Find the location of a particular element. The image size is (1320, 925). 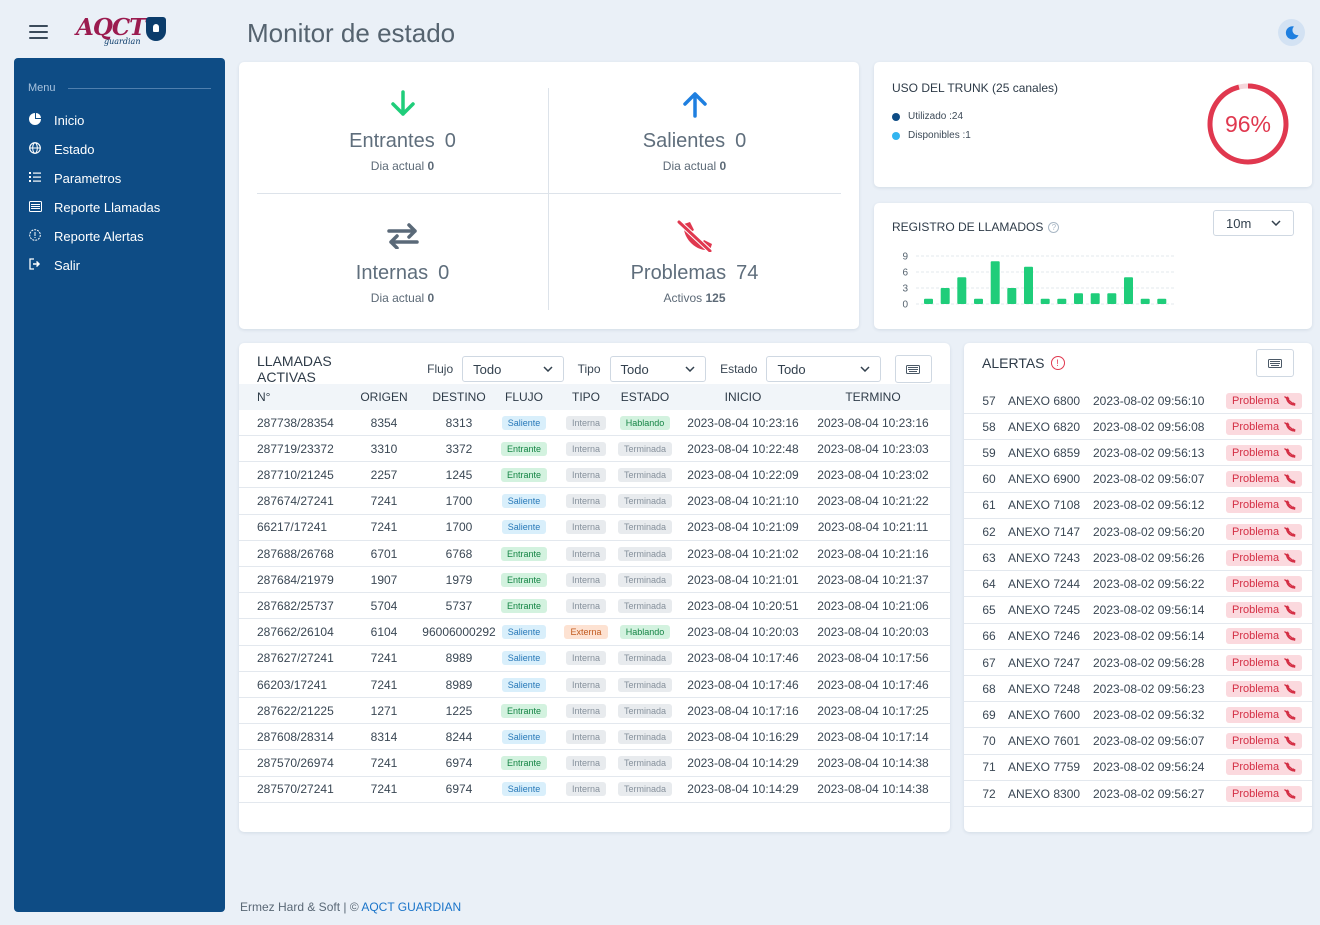

alert-anexo: ANEXO 6859 is located at coordinates (1044, 452).